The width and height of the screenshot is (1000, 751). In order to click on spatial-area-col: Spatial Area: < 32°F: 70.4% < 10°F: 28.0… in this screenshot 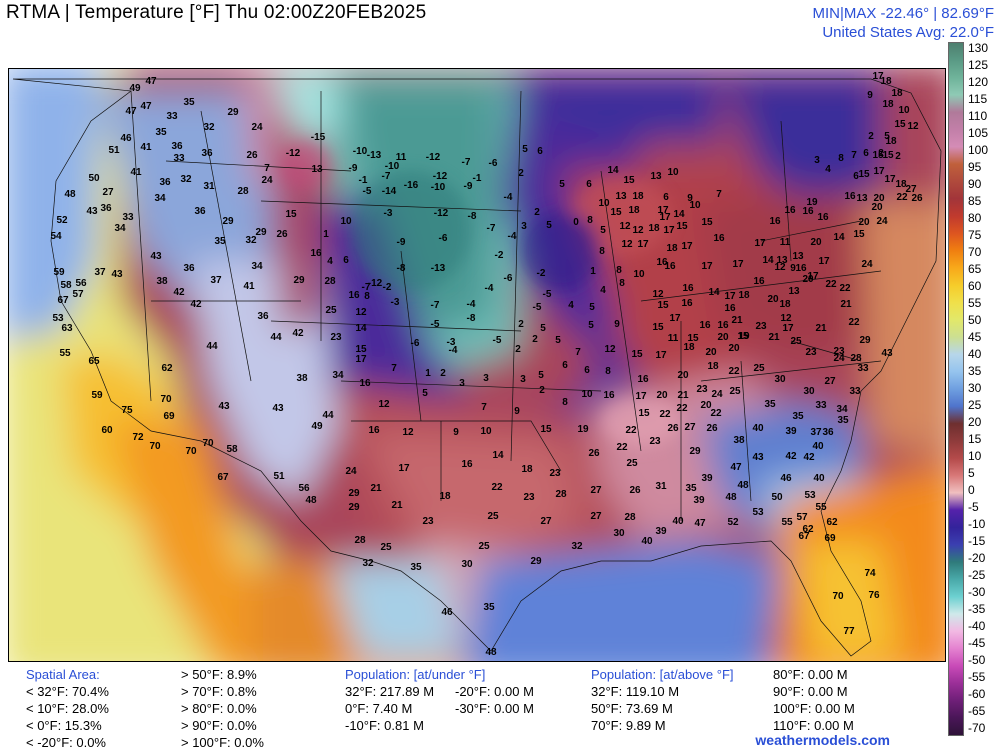, I will do `click(67, 708)`.